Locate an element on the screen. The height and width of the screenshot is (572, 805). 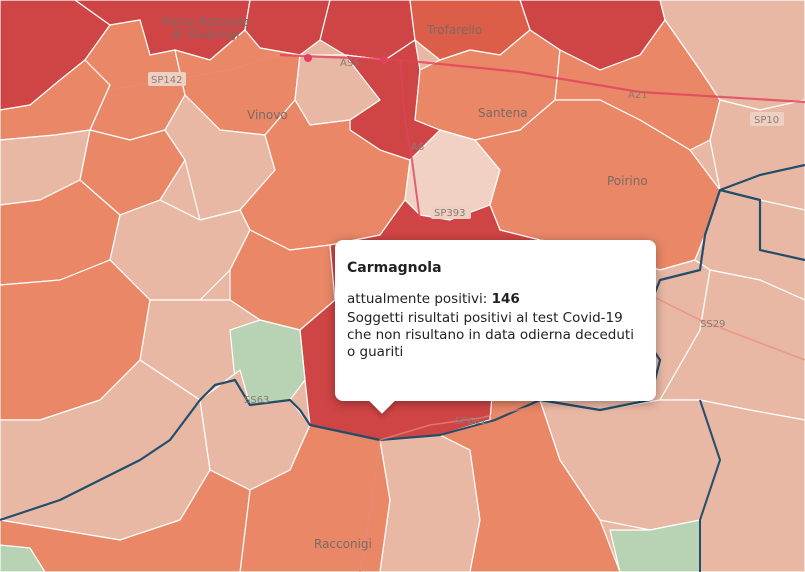
park-label: Parco Naturale di Stupinigi is located at coordinates (208, 28).